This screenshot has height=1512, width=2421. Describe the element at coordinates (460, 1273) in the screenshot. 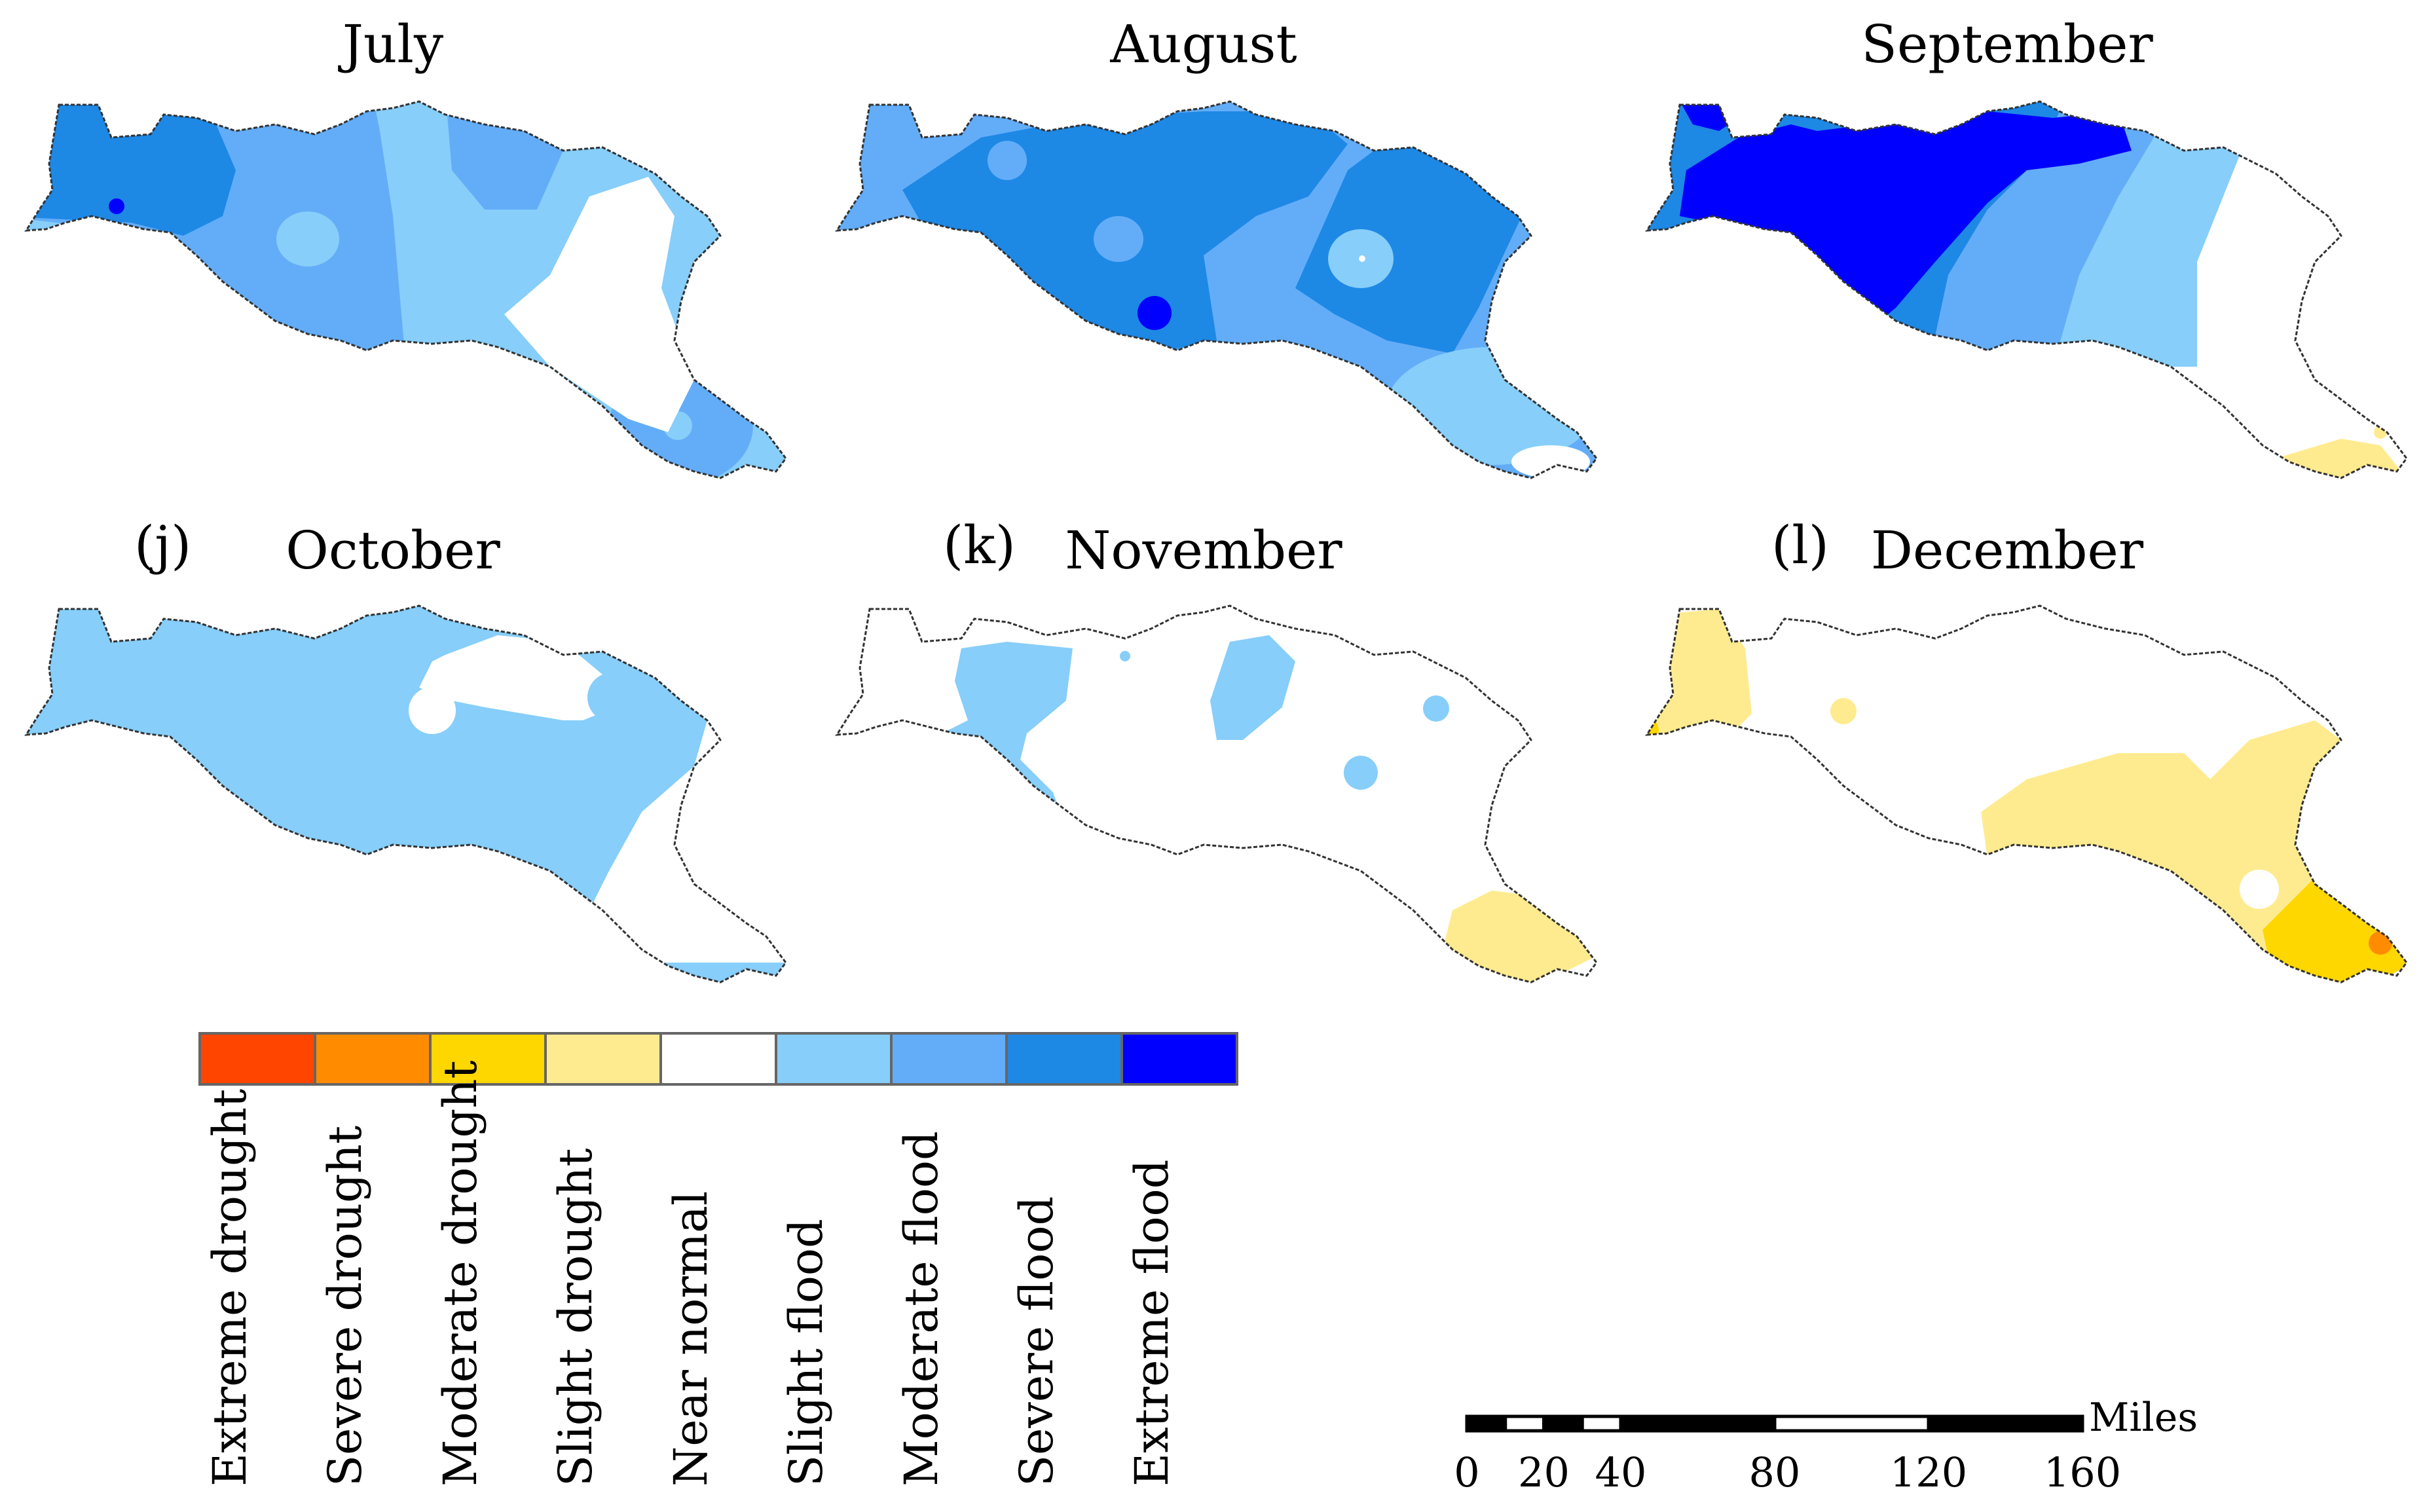

I see `legend-label: Moderate drought` at that location.